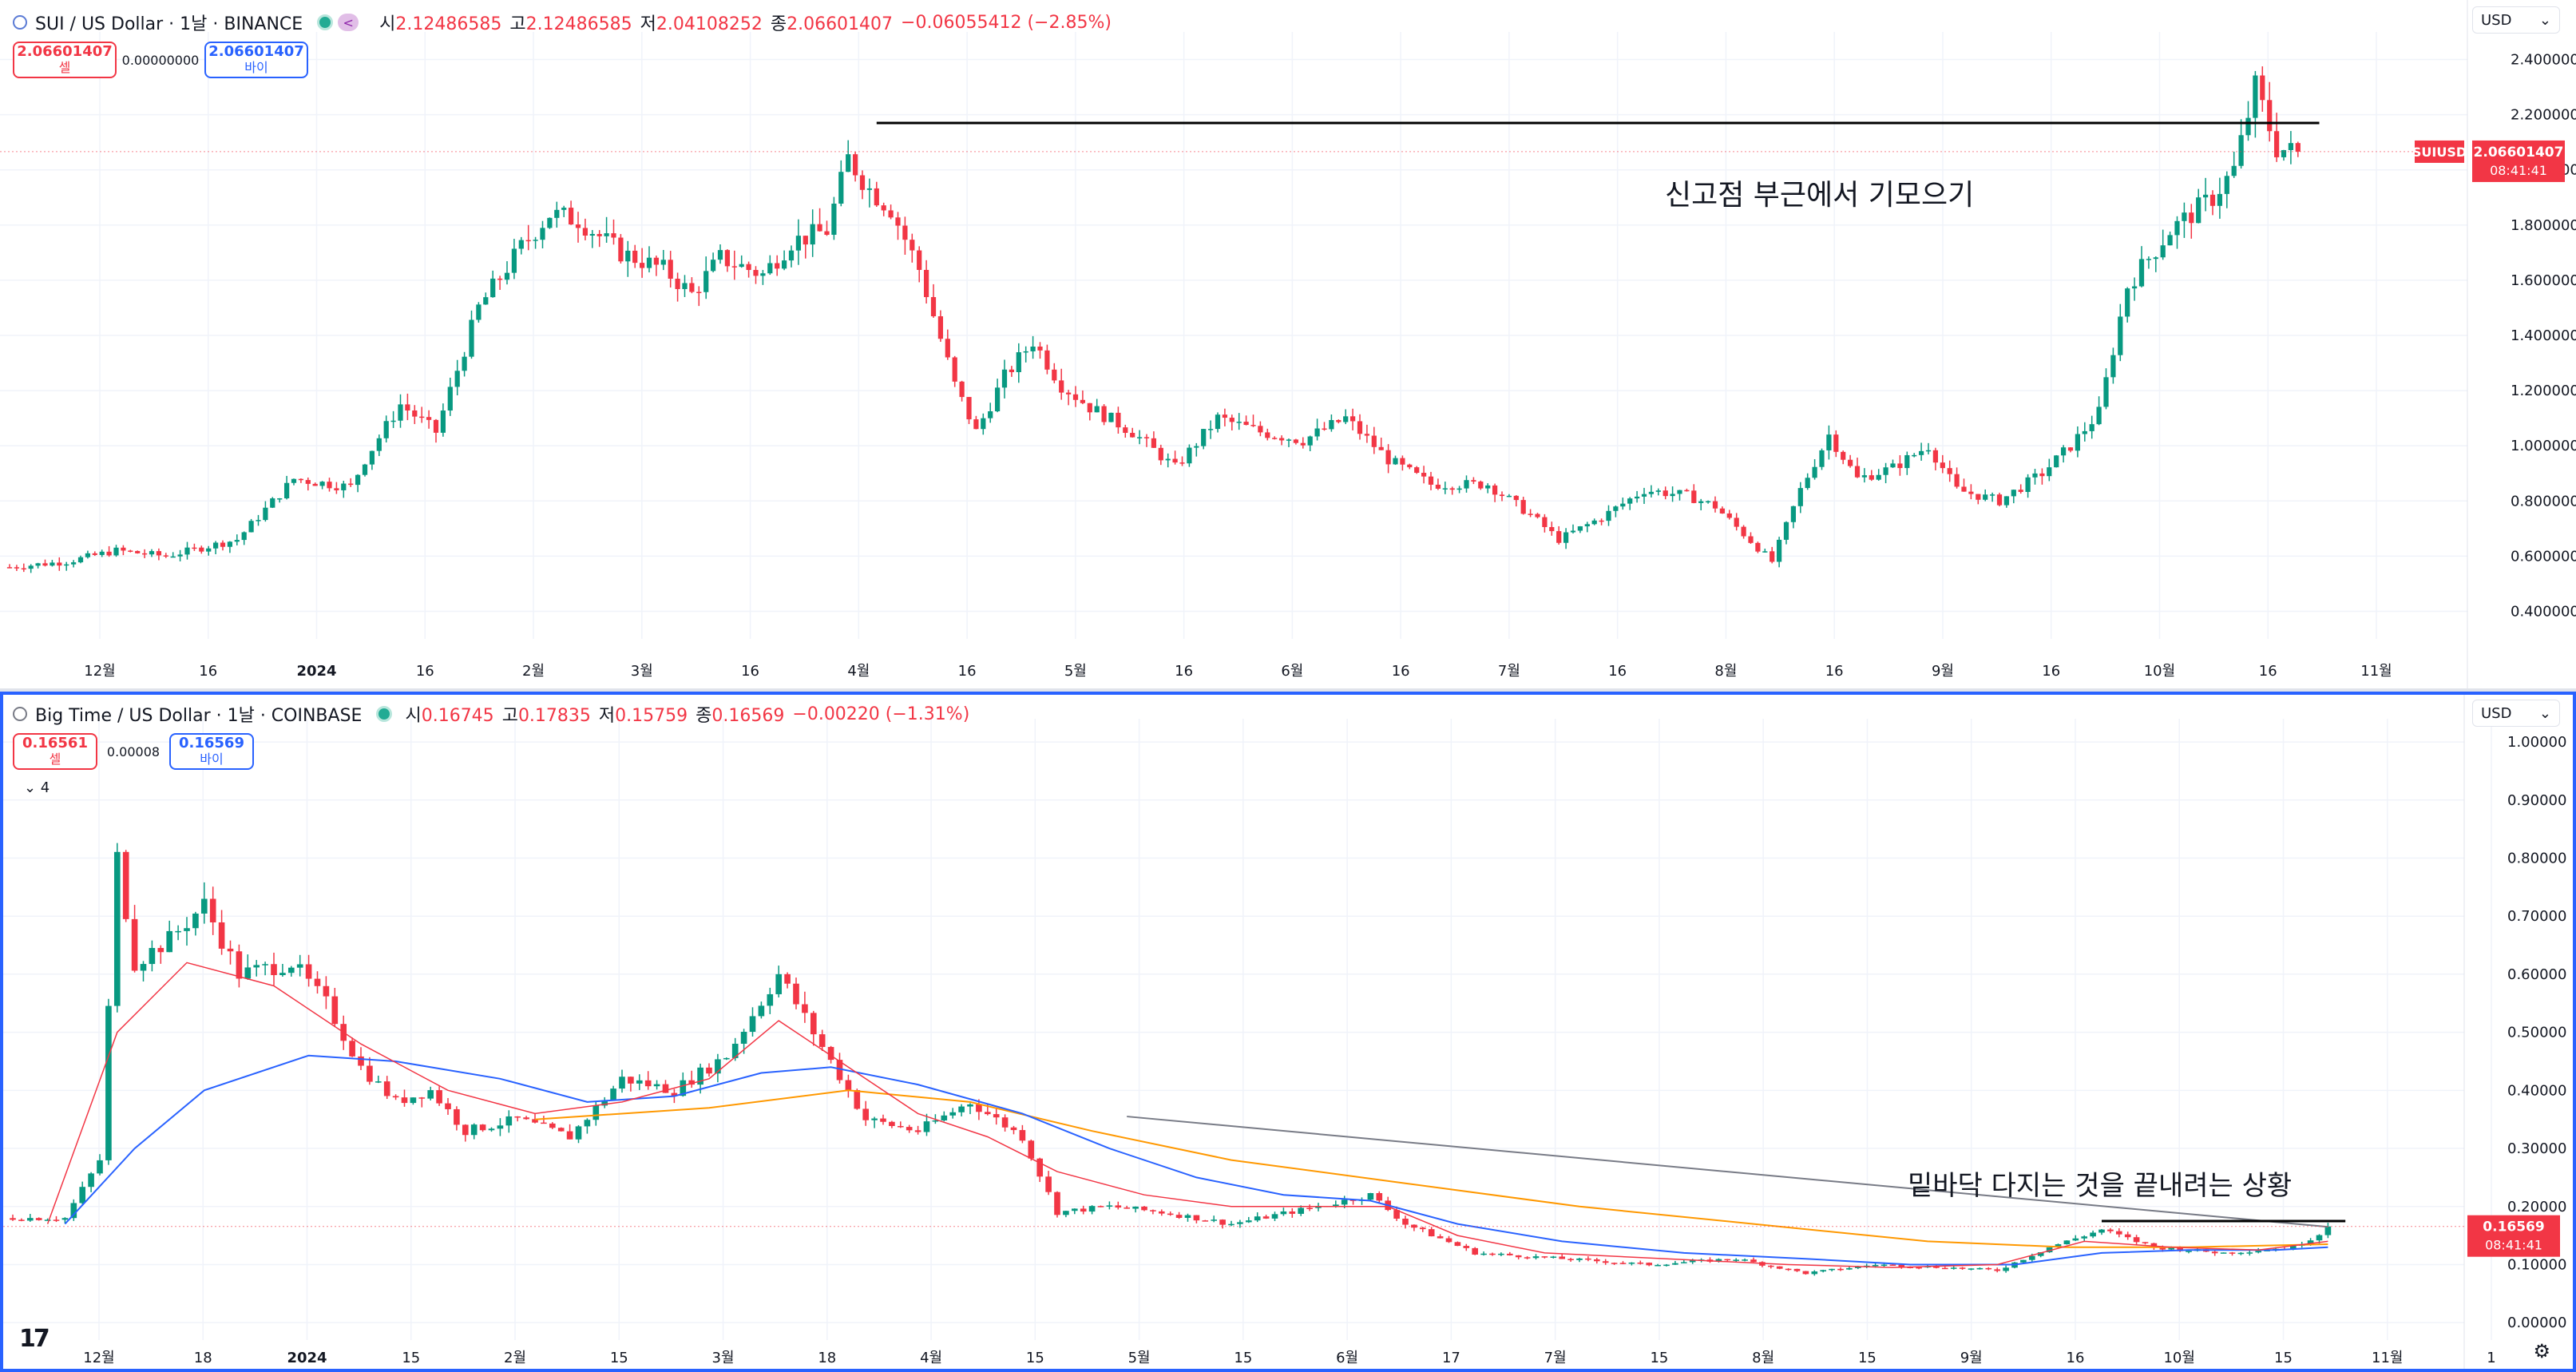 The width and height of the screenshot is (2576, 1372). Describe the element at coordinates (256, 67) in the screenshot. I see `sui-buy-label: 바이` at that location.